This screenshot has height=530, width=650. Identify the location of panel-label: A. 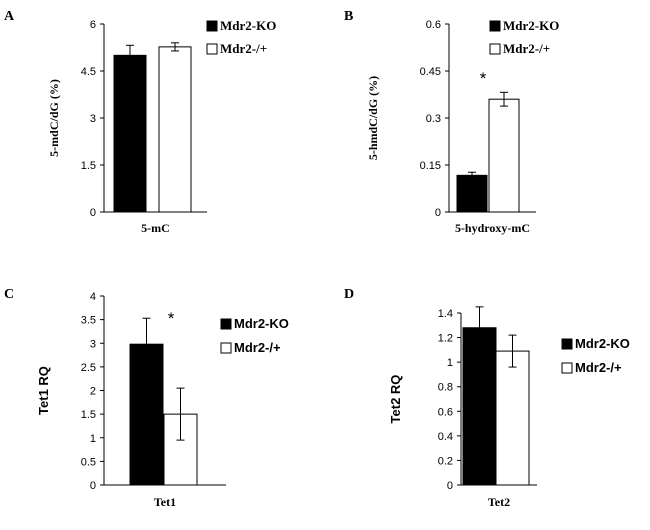
(9, 16).